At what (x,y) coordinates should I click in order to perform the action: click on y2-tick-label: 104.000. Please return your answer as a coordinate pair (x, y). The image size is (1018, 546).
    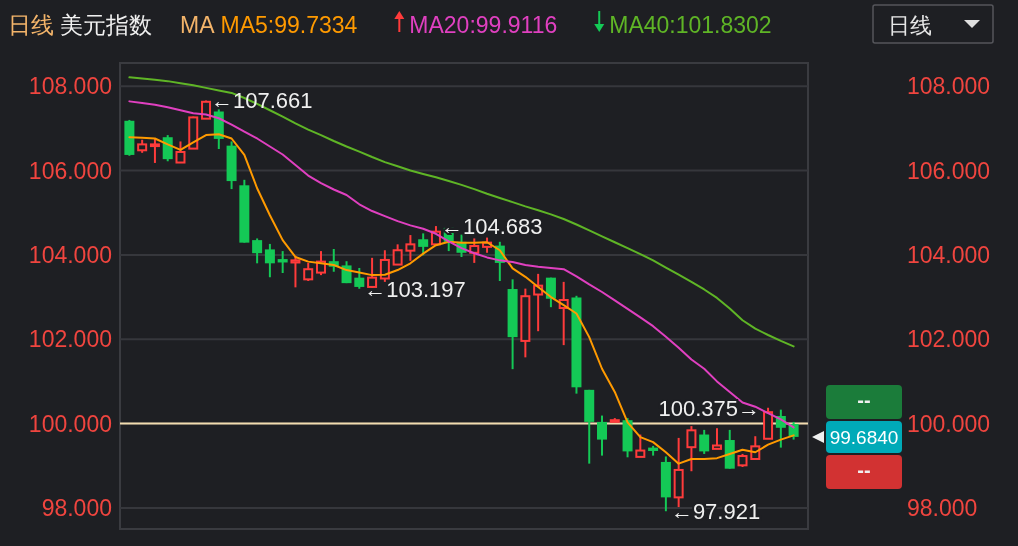
    Looking at the image, I should click on (949, 254).